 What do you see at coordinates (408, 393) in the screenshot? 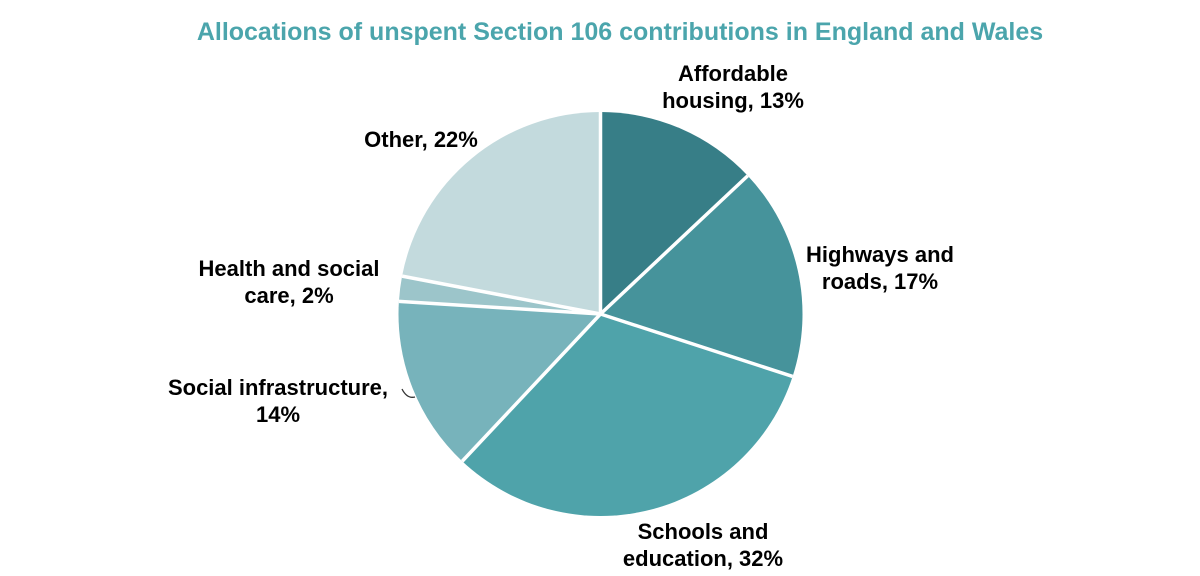
I see `leader-line-social-infrastructure` at bounding box center [408, 393].